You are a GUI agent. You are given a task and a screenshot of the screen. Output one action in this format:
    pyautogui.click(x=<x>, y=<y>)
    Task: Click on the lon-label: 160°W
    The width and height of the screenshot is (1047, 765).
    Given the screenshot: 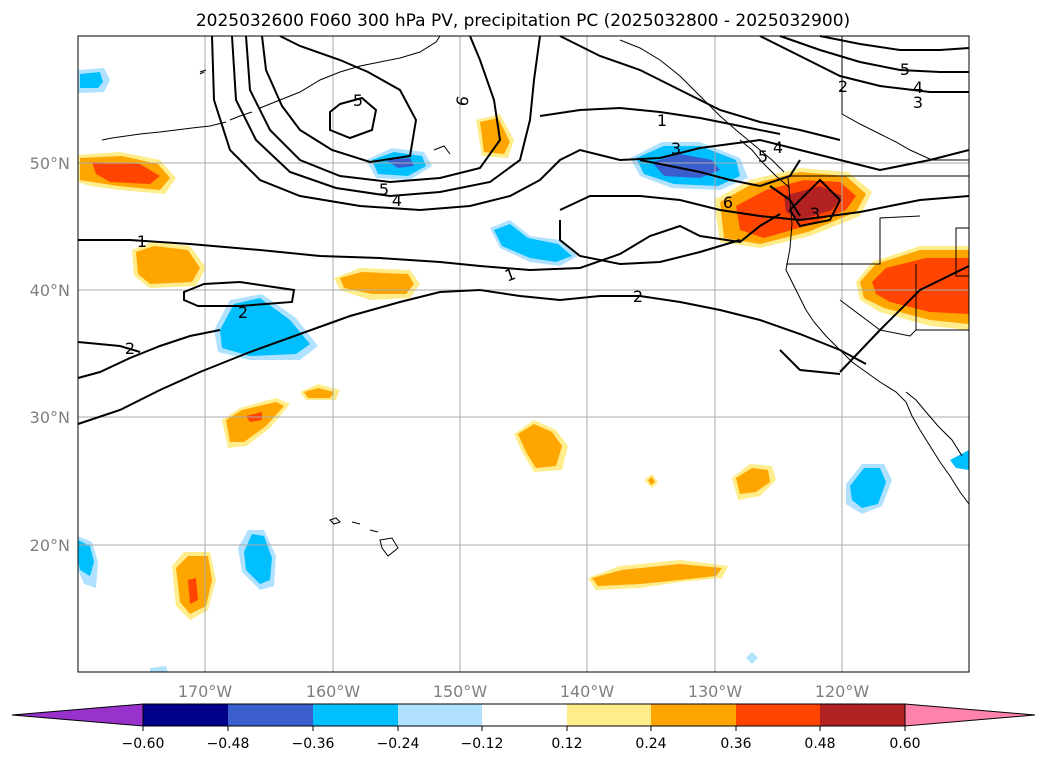 What is the action you would take?
    pyautogui.click(x=333, y=691)
    